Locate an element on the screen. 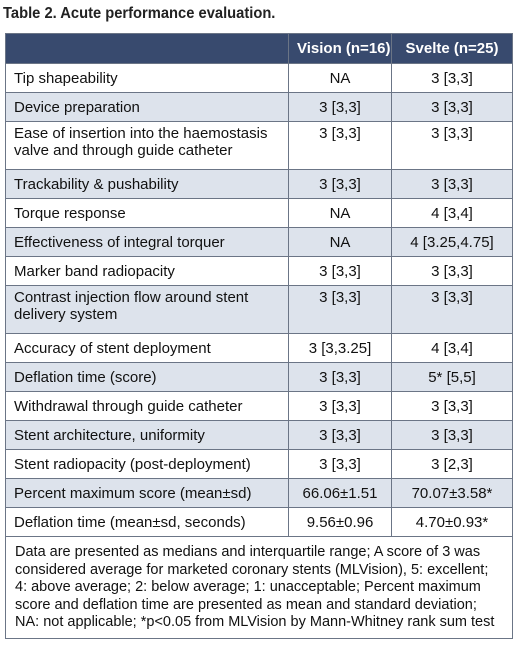 This screenshot has width=517, height=659. table-row: Deflation time (score) 3 [3,3] 5* [5,5] is located at coordinates (259, 377).